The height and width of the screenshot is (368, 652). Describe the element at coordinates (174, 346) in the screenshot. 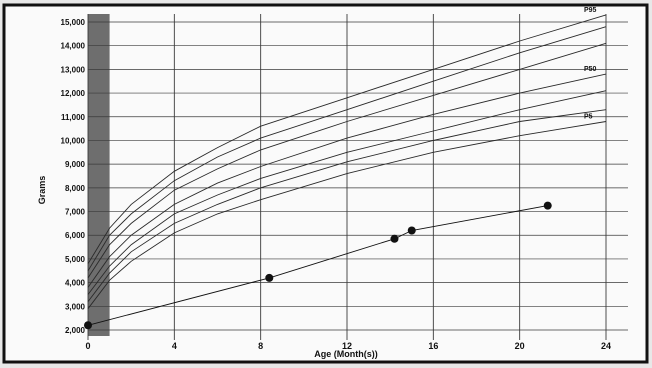

I see `x-tick-label: 4` at that location.